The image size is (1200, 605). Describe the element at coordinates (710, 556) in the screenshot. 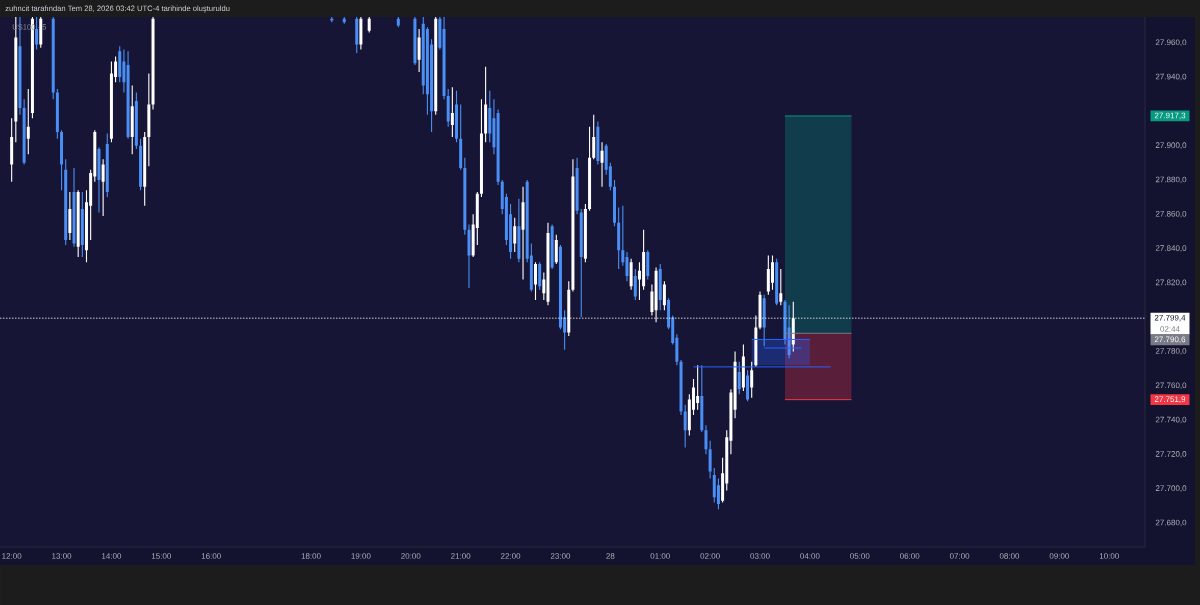

I see `x-tick-label: 02:00` at that location.